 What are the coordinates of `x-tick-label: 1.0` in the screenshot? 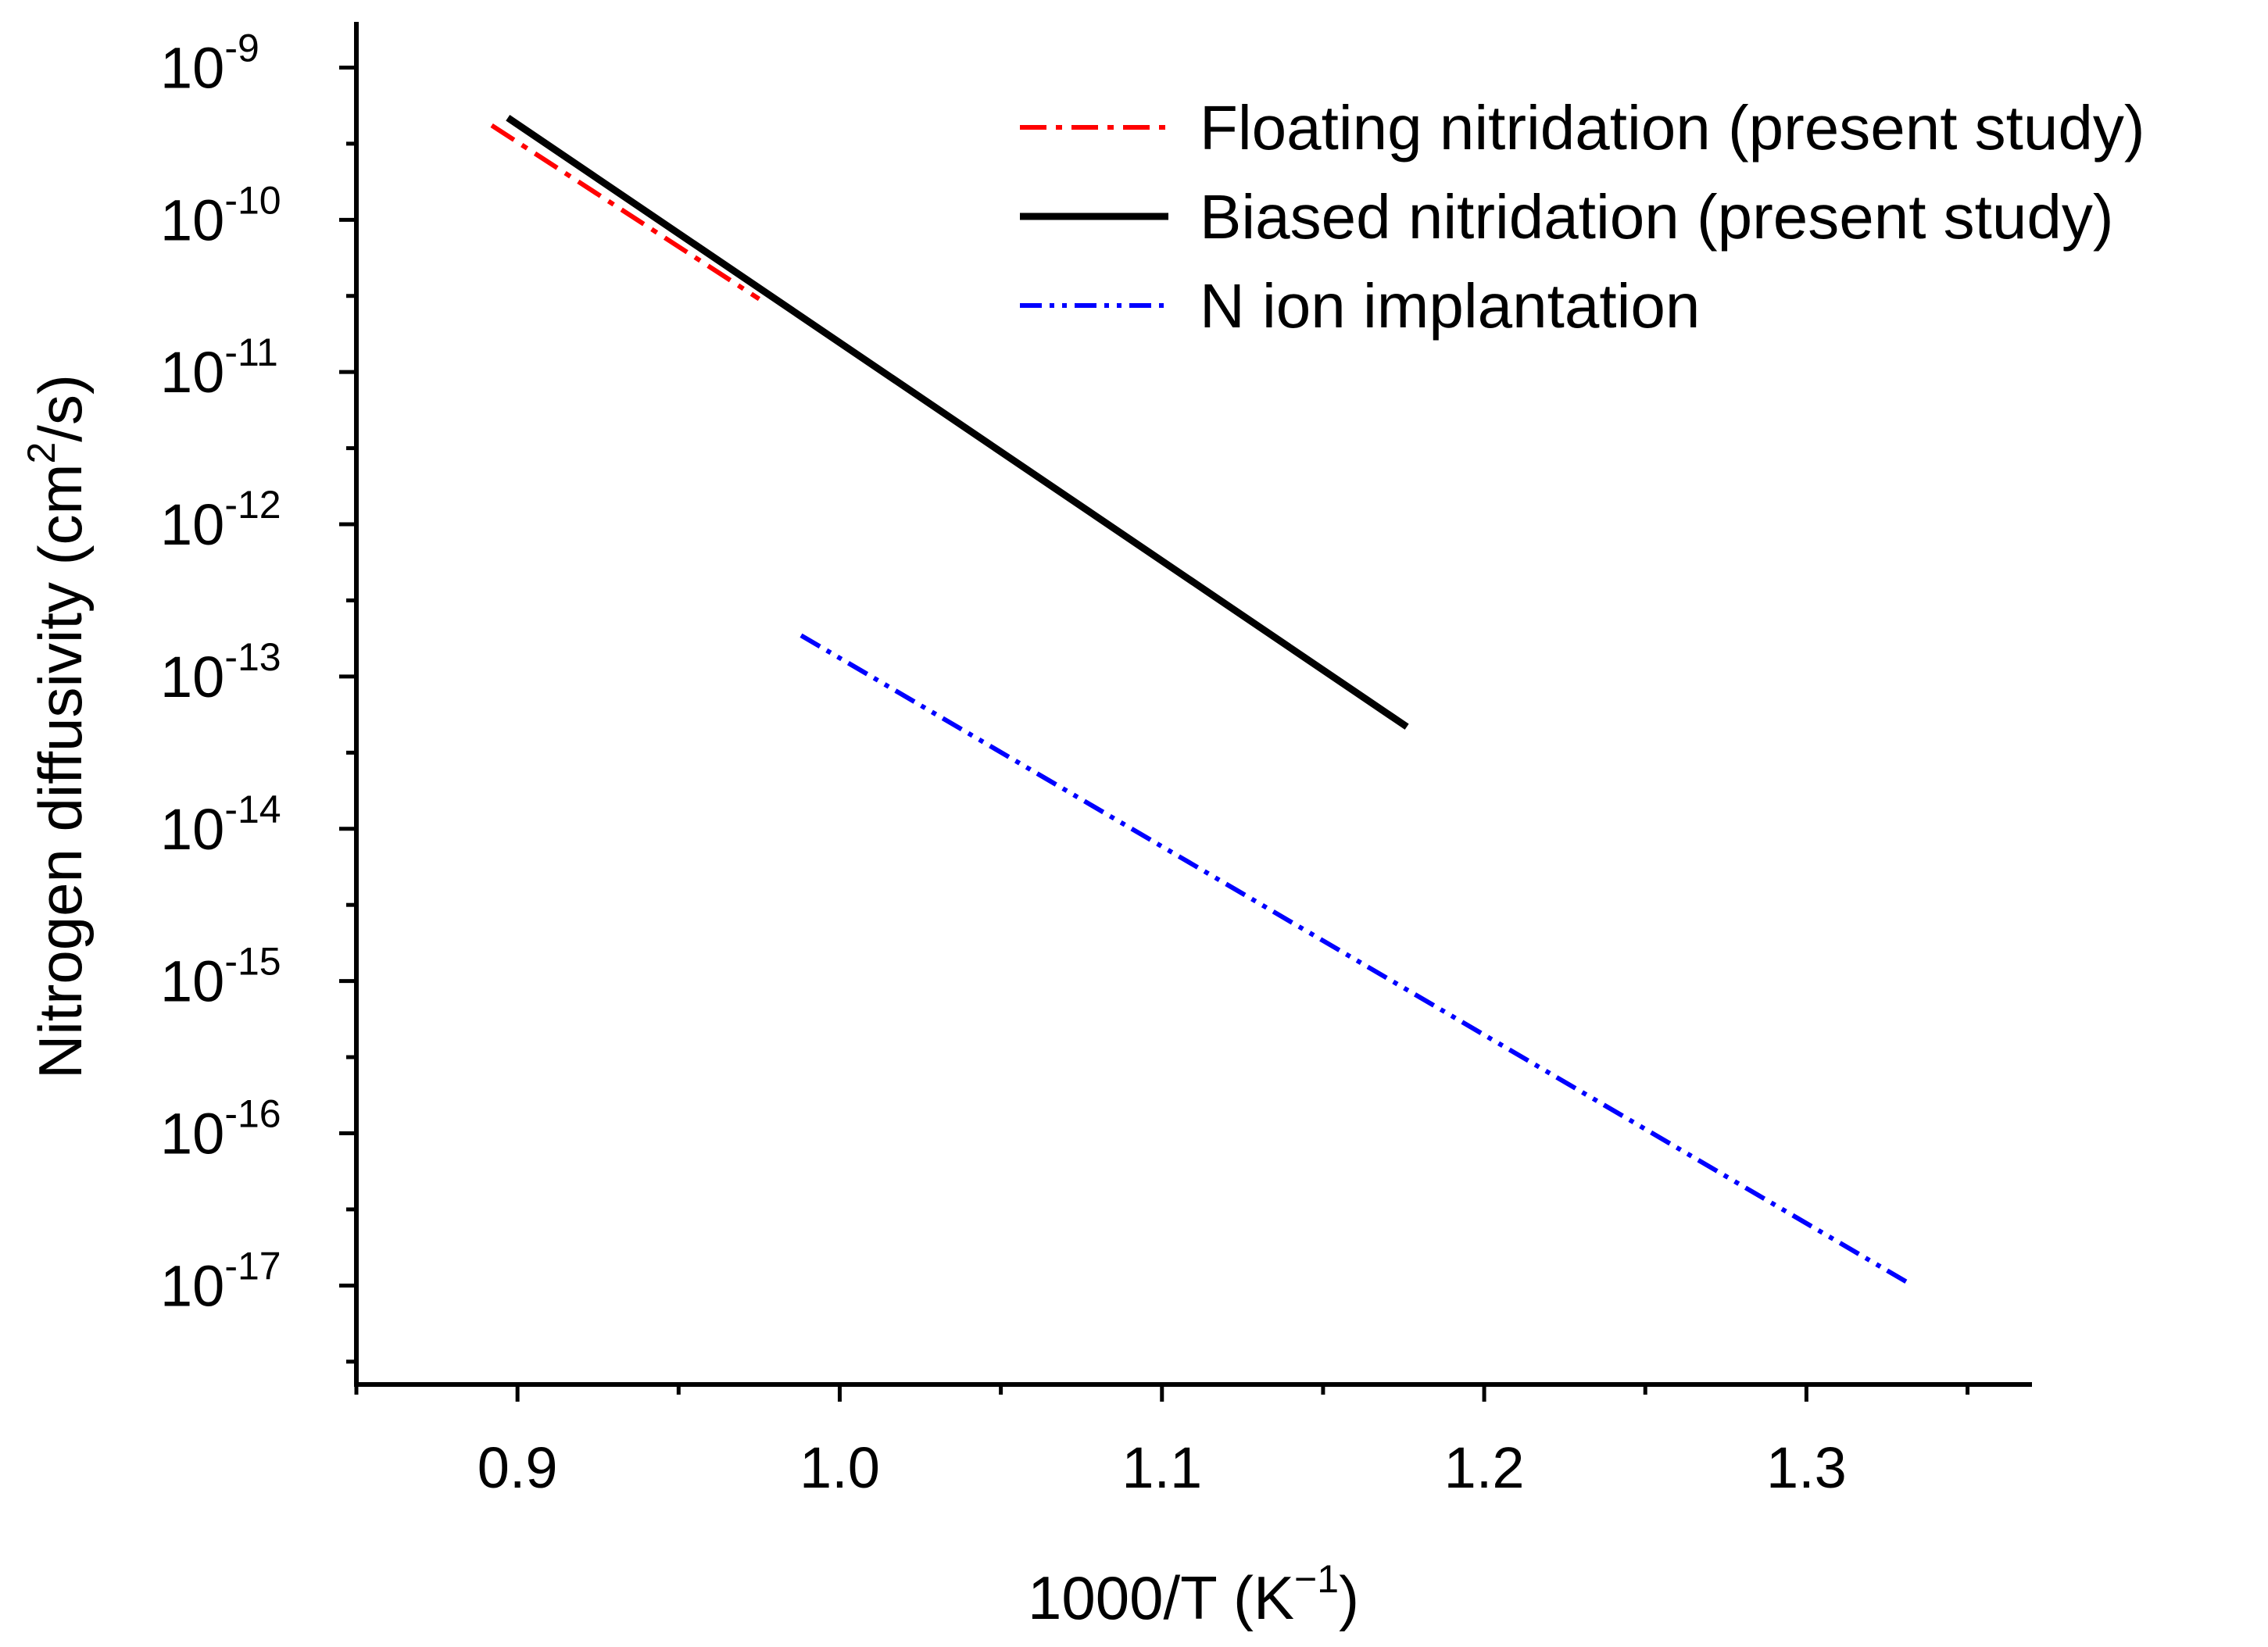 It's located at (840, 1467).